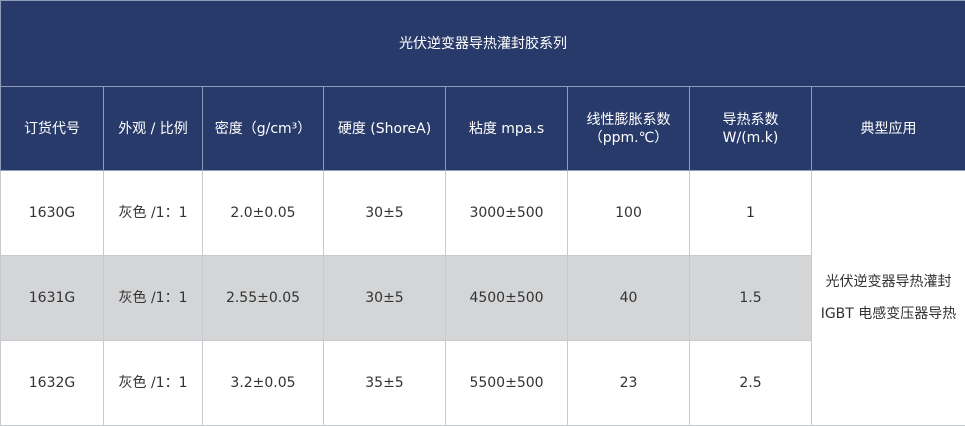 This screenshot has width=965, height=426. Describe the element at coordinates (384, 128) in the screenshot. I see `header-cell: 硬度 (ShoreA)` at that location.